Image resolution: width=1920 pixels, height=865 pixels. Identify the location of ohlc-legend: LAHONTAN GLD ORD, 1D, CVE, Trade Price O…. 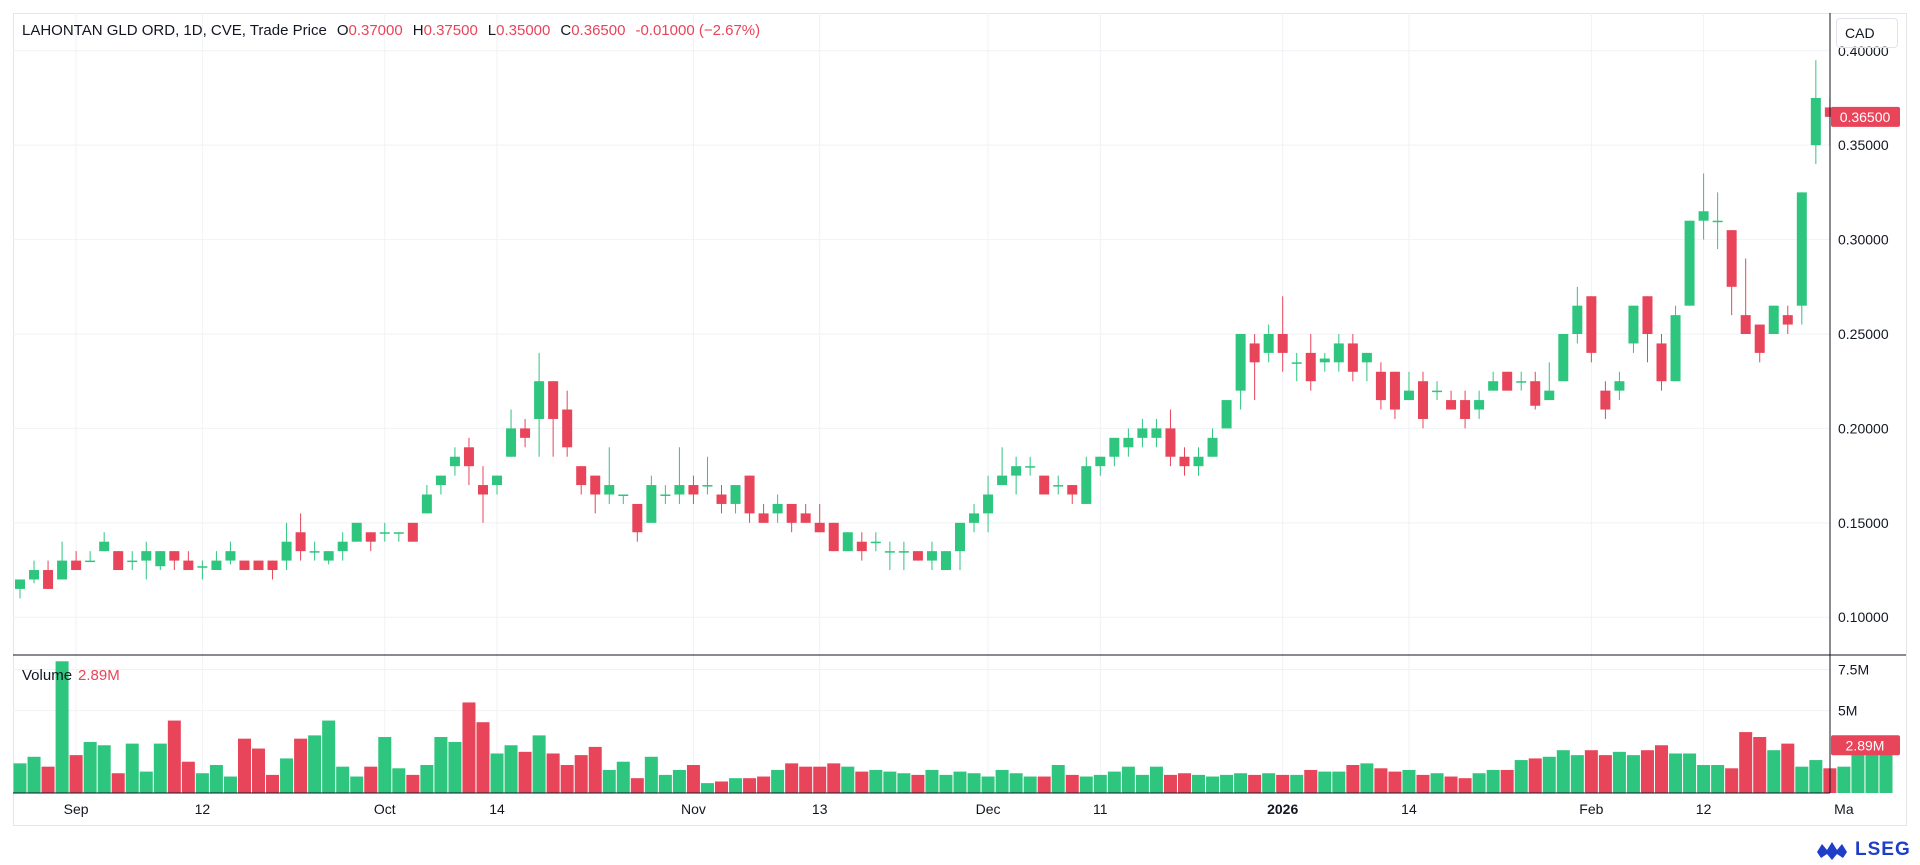
(391, 30).